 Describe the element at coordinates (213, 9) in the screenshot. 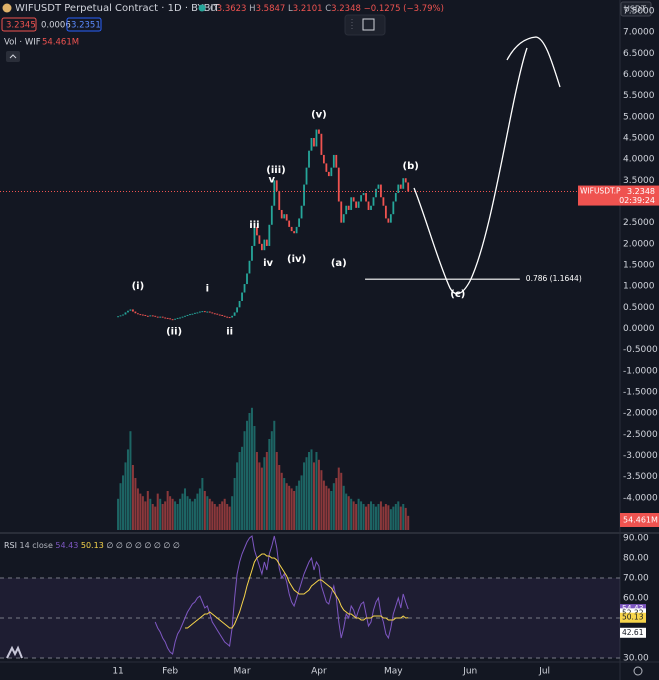

I see `ohlc-key: O` at that location.